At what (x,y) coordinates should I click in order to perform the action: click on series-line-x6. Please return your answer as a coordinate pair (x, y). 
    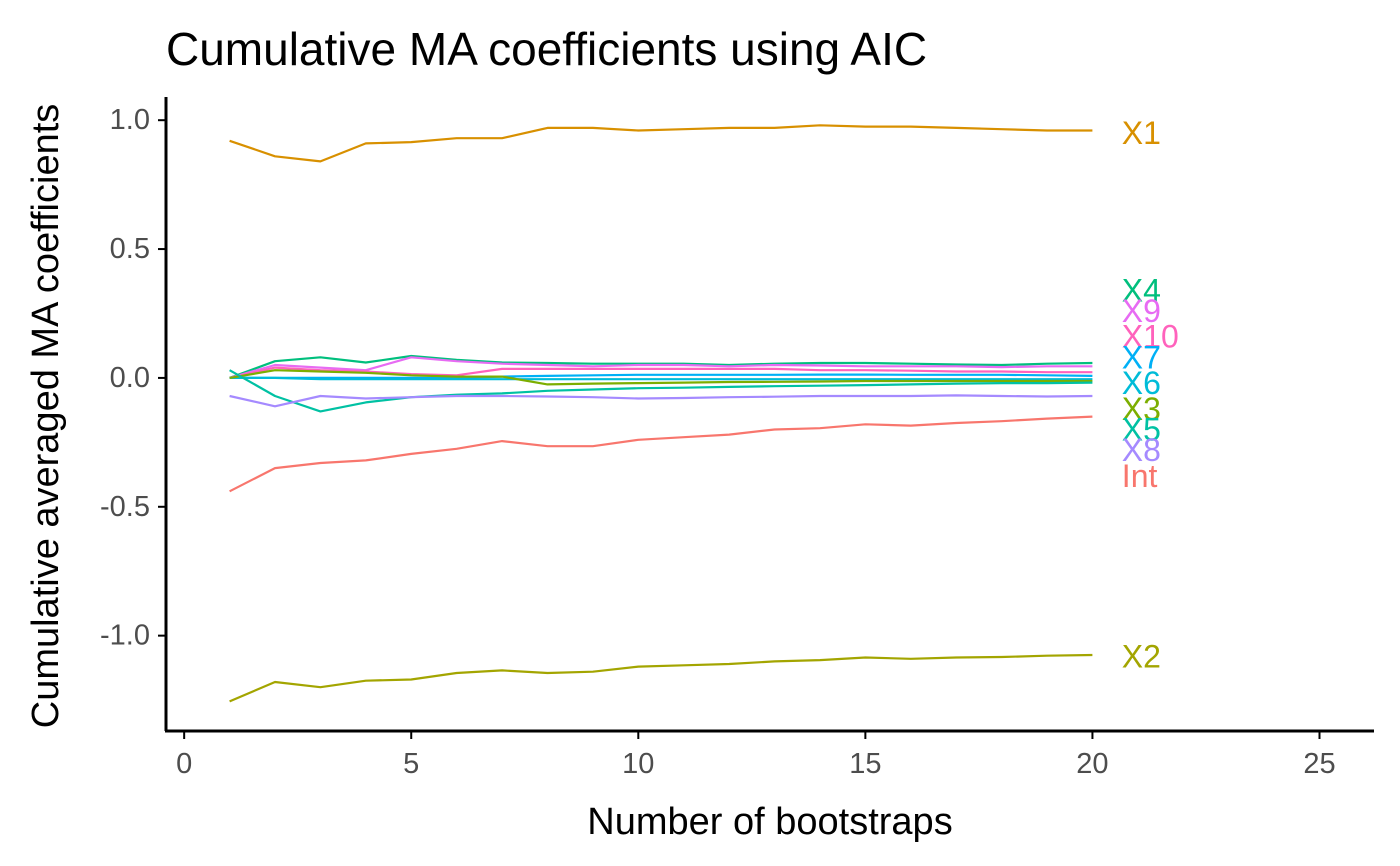
    Looking at the image, I should click on (661, 378).